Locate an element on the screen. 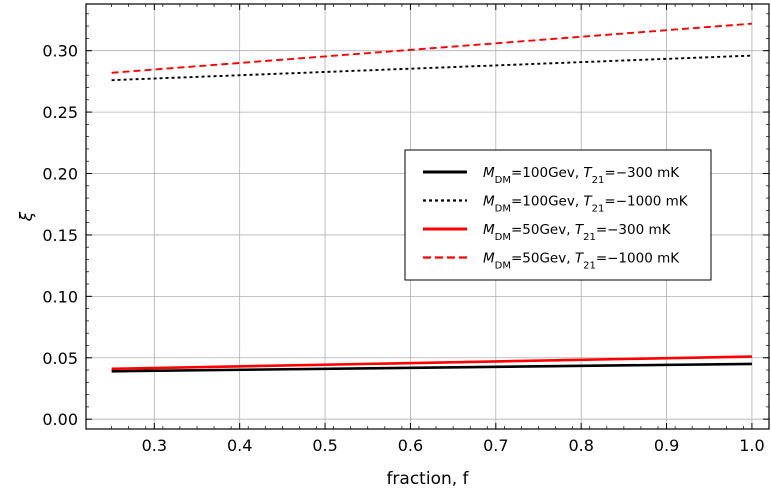 Image resolution: width=771 pixels, height=490 pixels. legend-entry: MDM=100Gev, T21=−1000 mK is located at coordinates (586, 204).